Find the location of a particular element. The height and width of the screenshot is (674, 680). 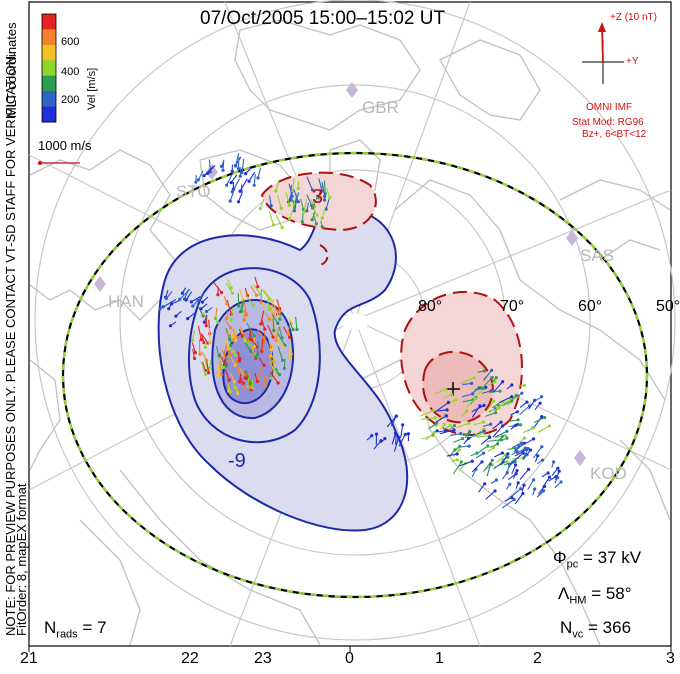

latitude-label-50: 50° is located at coordinates (668, 306).